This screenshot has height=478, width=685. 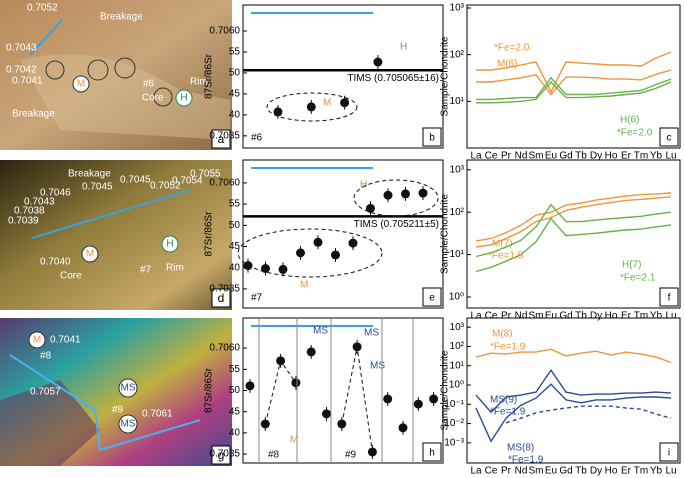 What do you see at coordinates (656, 316) in the screenshot?
I see `x-tick-label: Yb` at bounding box center [656, 316].